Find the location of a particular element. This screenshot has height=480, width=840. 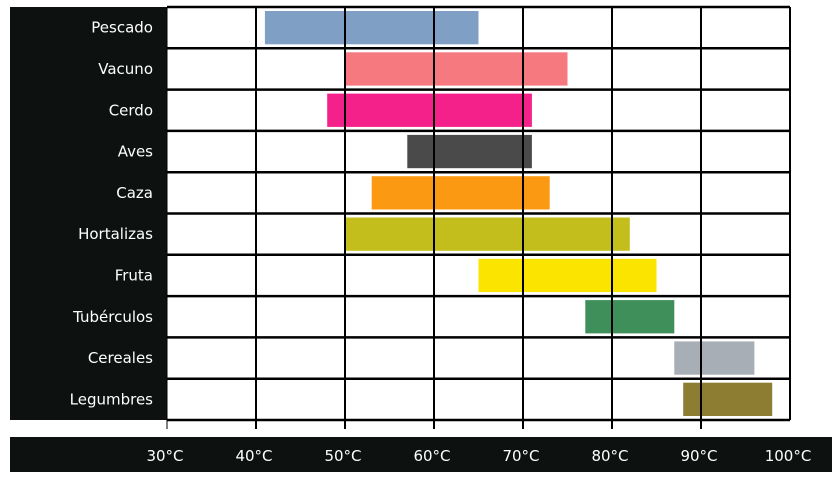

category-label: Cereales is located at coordinates (120, 358).